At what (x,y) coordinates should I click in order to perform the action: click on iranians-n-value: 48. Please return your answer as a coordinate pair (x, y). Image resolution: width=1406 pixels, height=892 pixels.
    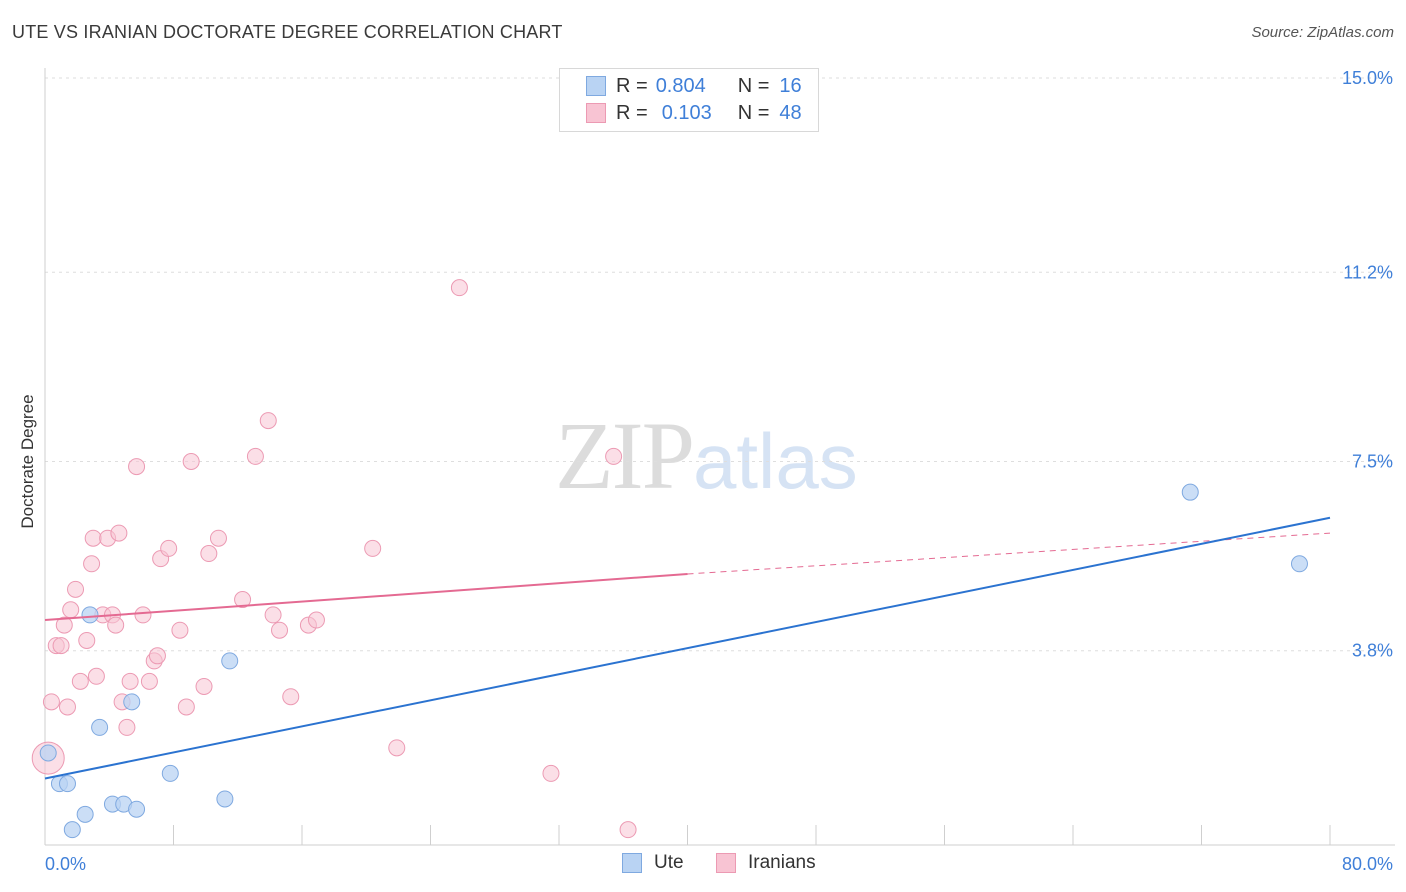
    Looking at the image, I should click on (790, 112).